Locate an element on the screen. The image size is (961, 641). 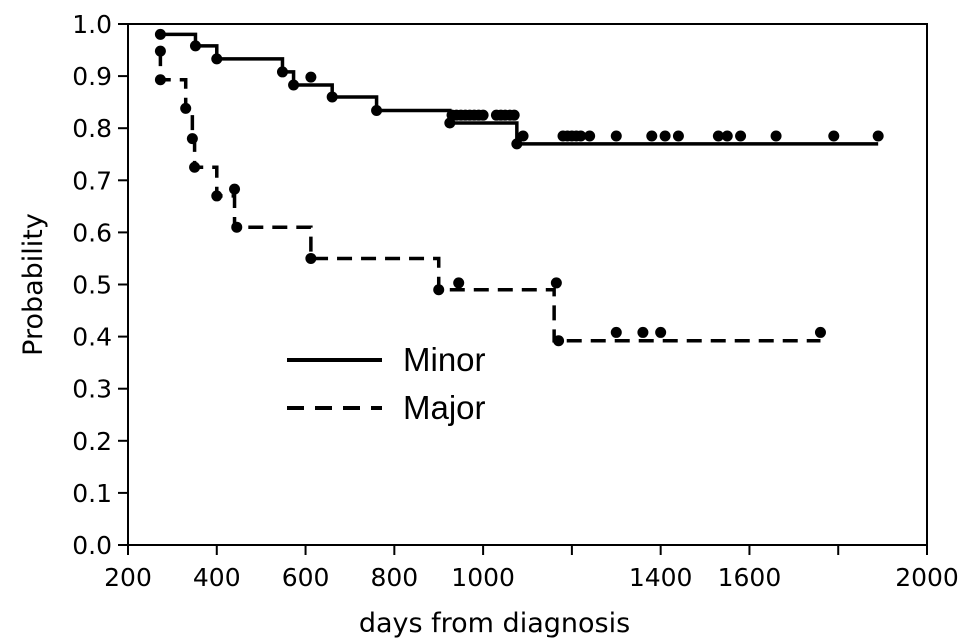
x-tick-label: 1600 is located at coordinates (750, 577).